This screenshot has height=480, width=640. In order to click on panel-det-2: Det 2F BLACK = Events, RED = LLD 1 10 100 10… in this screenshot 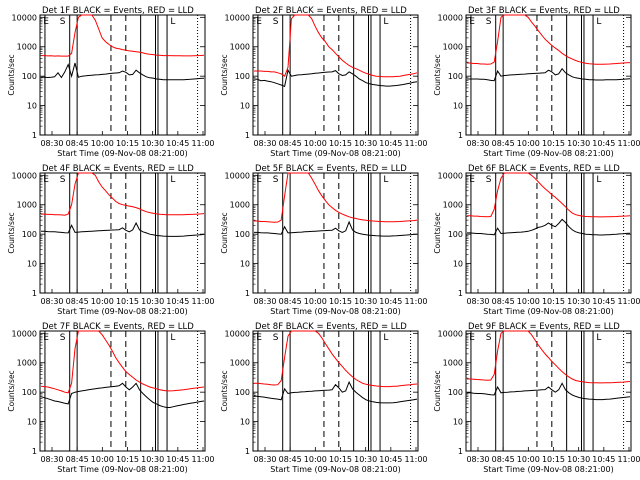, I will do `click(324, 82)`.